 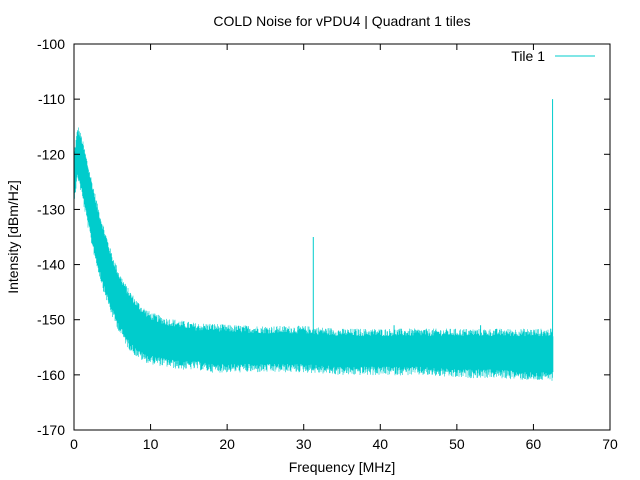 What do you see at coordinates (151, 444) in the screenshot?
I see `x-tick-label: 10` at bounding box center [151, 444].